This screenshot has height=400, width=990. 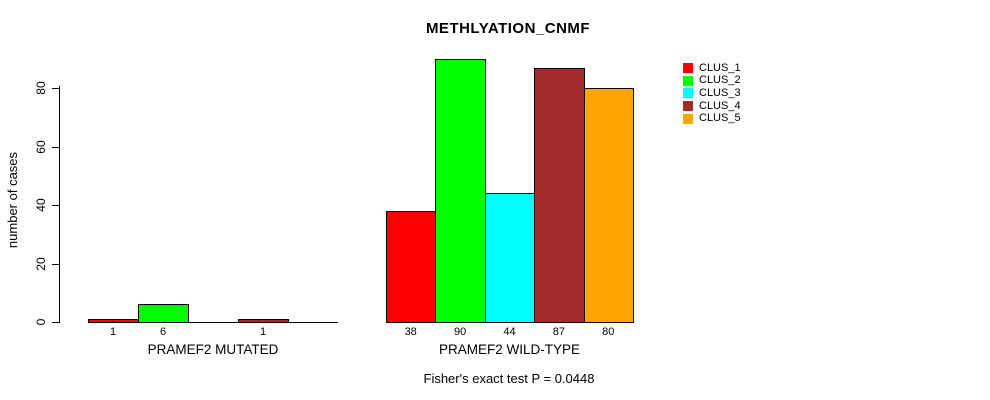 I want to click on y-tick-label-40: 40, so click(x=41, y=205).